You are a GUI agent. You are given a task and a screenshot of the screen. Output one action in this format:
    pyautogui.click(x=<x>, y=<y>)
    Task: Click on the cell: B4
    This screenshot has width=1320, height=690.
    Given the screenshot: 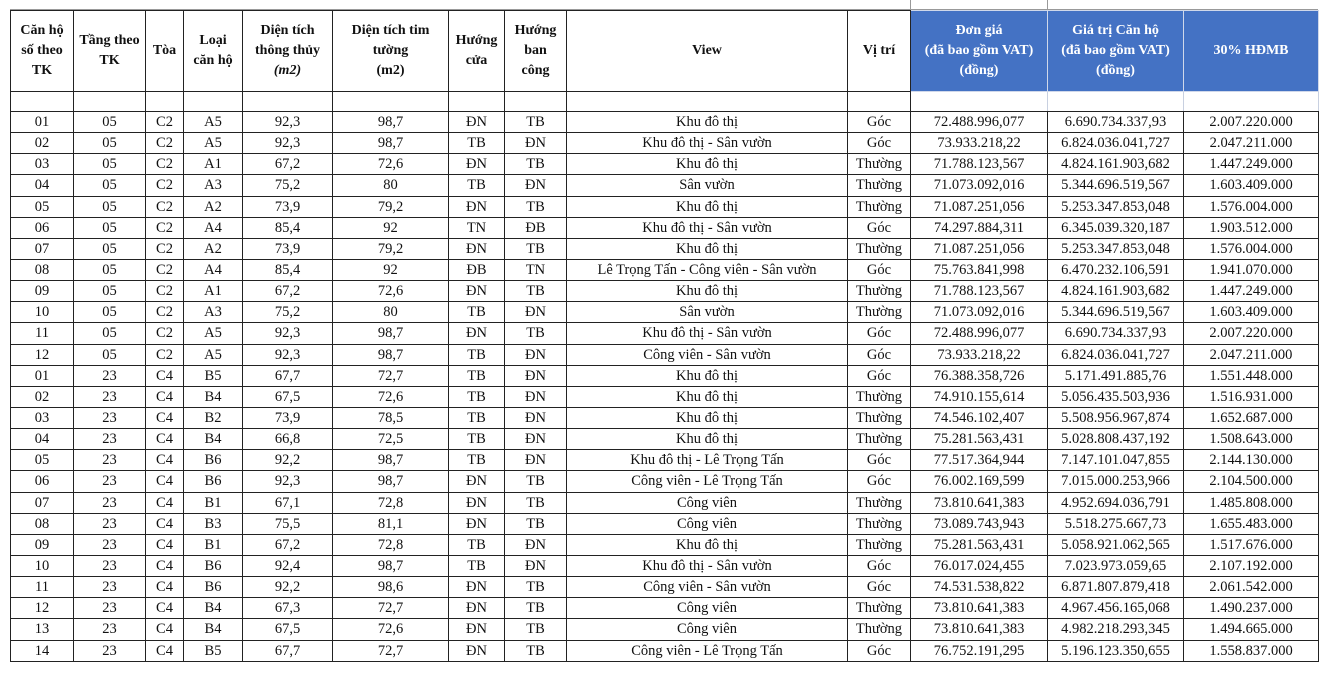 What is the action you would take?
    pyautogui.click(x=213, y=629)
    